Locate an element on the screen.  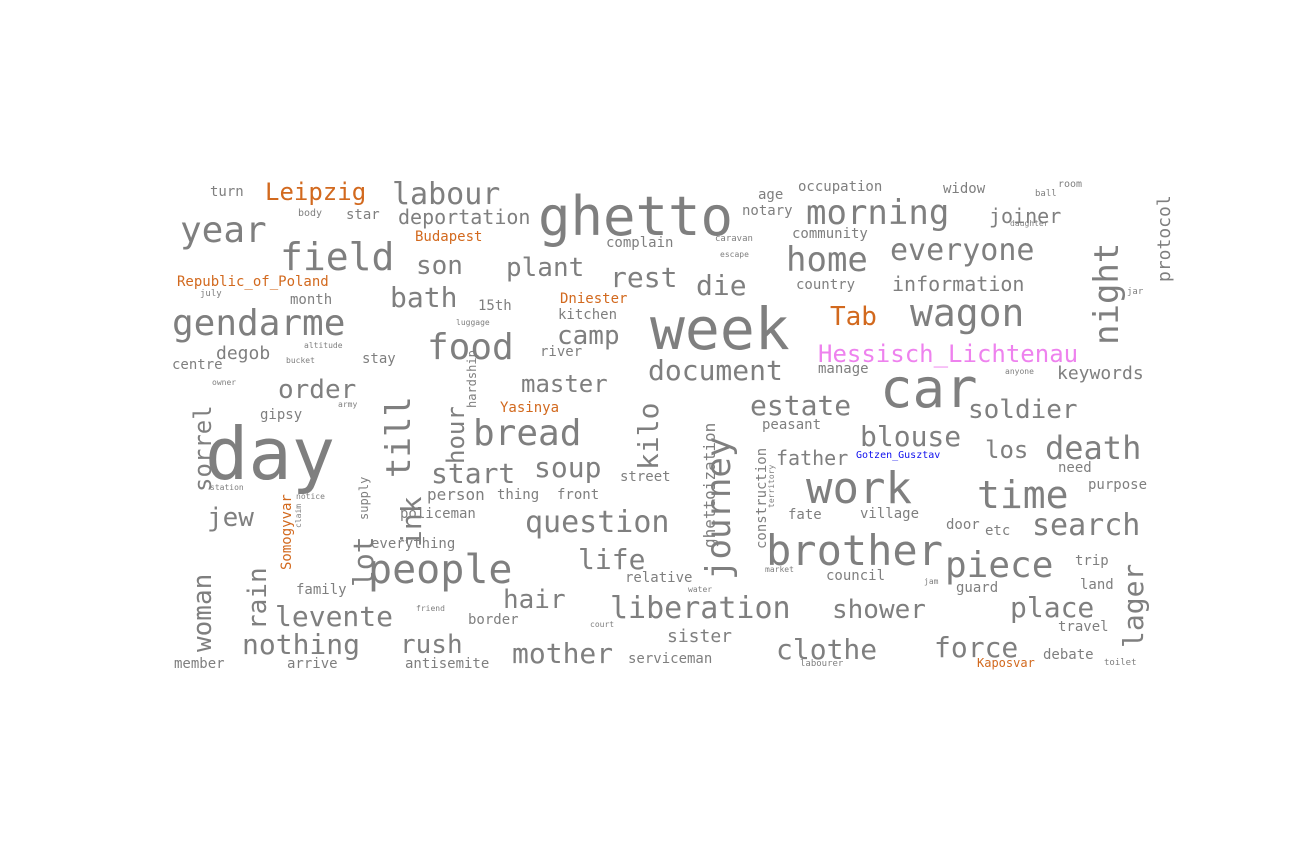
cloud-word-market: market is located at coordinates (779, 569).